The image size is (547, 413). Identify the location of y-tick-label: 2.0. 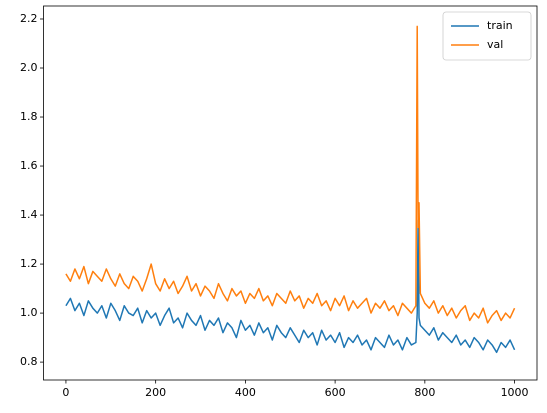
(29, 67).